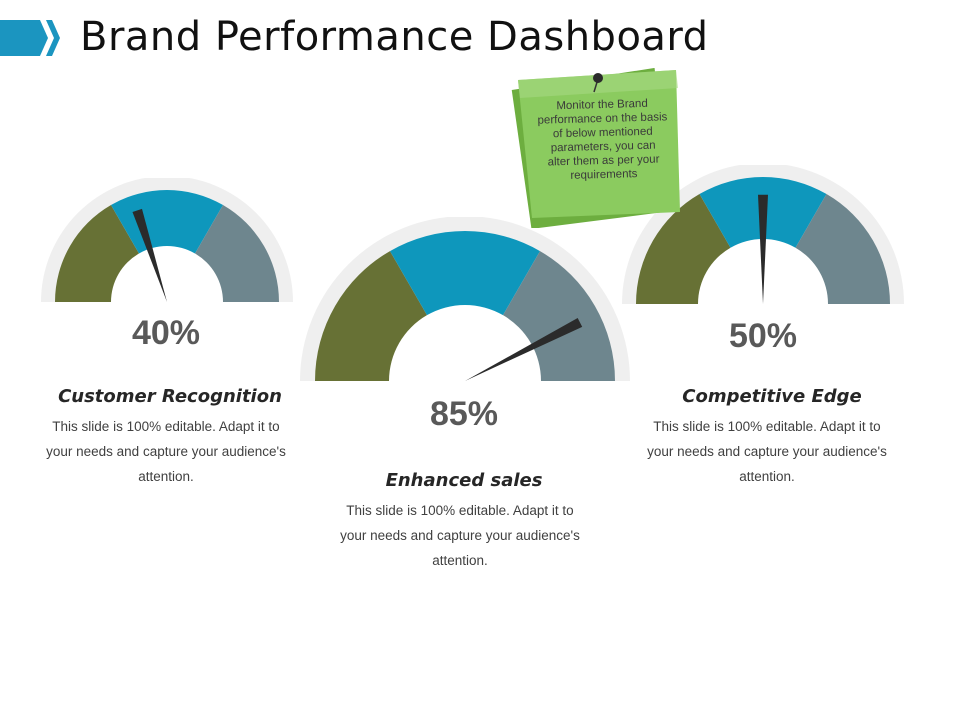 The height and width of the screenshot is (720, 960). Describe the element at coordinates (598, 83) in the screenshot. I see `pushpin-icon` at that location.